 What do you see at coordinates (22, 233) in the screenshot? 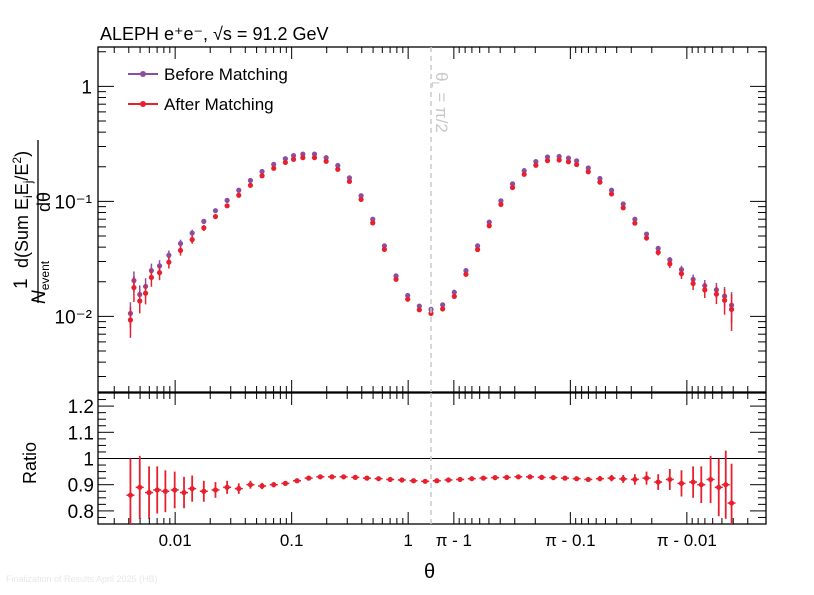
I see `ylabel-part-0: d(Sum E` at bounding box center [22, 233].